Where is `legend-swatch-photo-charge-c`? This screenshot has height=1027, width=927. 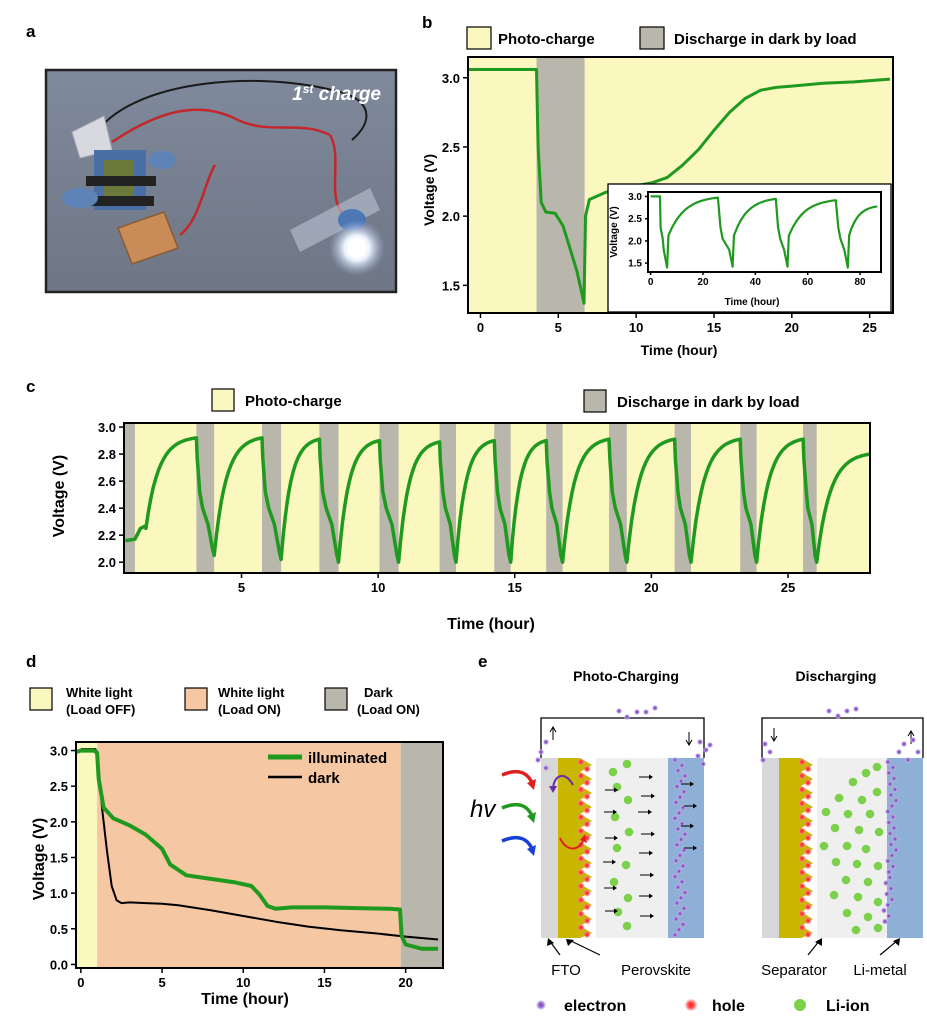 legend-swatch-photo-charge-c is located at coordinates (223, 400).